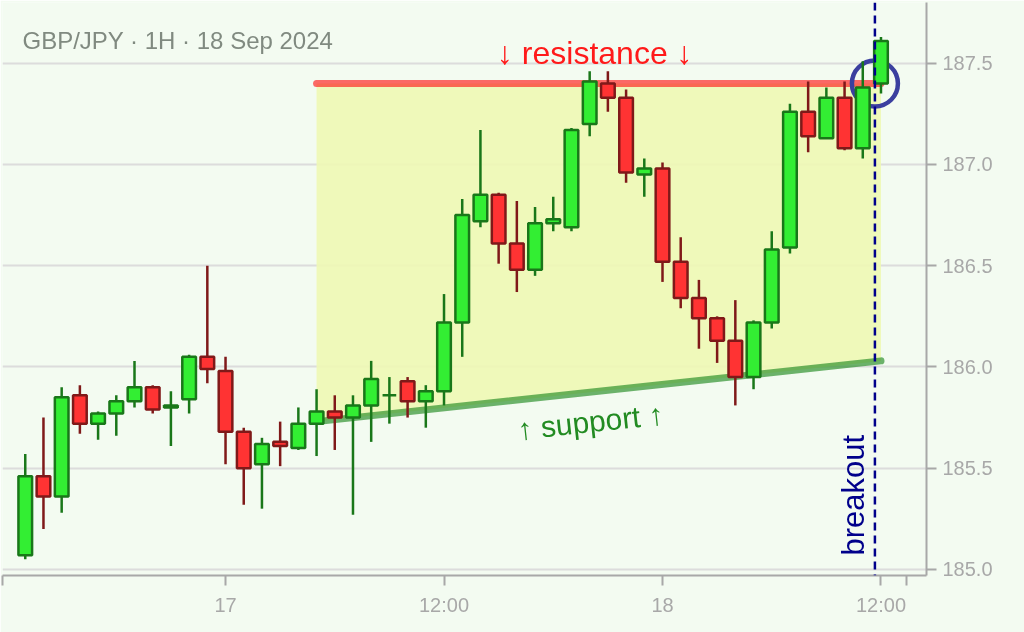  What do you see at coordinates (967, 63) in the screenshot?
I see `y-tick-label: 187.5` at bounding box center [967, 63].